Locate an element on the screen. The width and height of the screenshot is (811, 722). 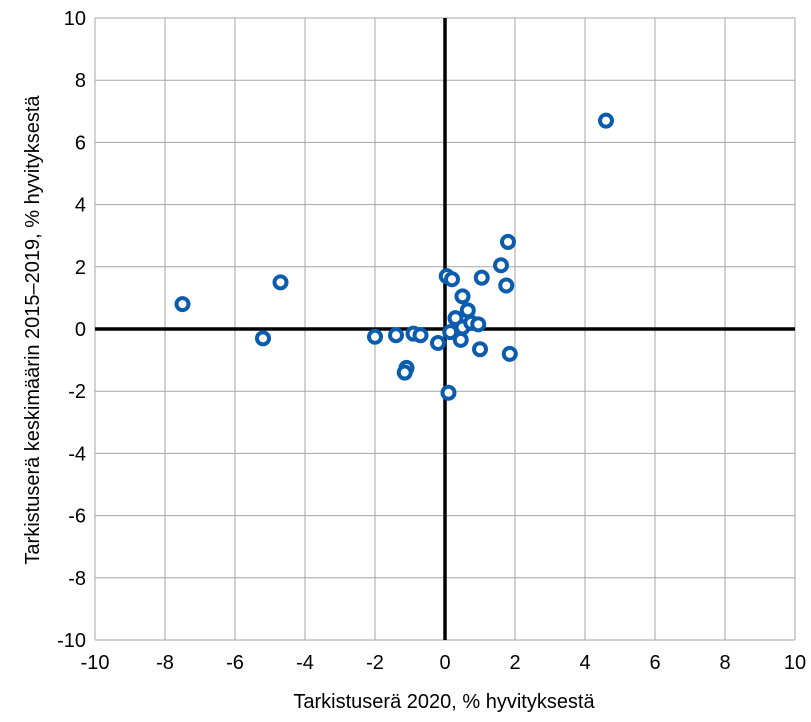
x-tick-label: -6 is located at coordinates (235, 663).